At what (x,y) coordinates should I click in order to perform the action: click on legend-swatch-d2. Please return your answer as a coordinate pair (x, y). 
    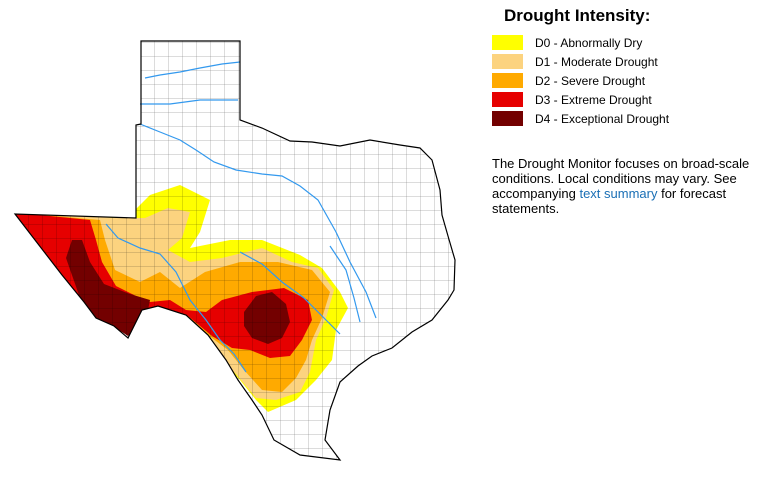
    Looking at the image, I should click on (507, 80).